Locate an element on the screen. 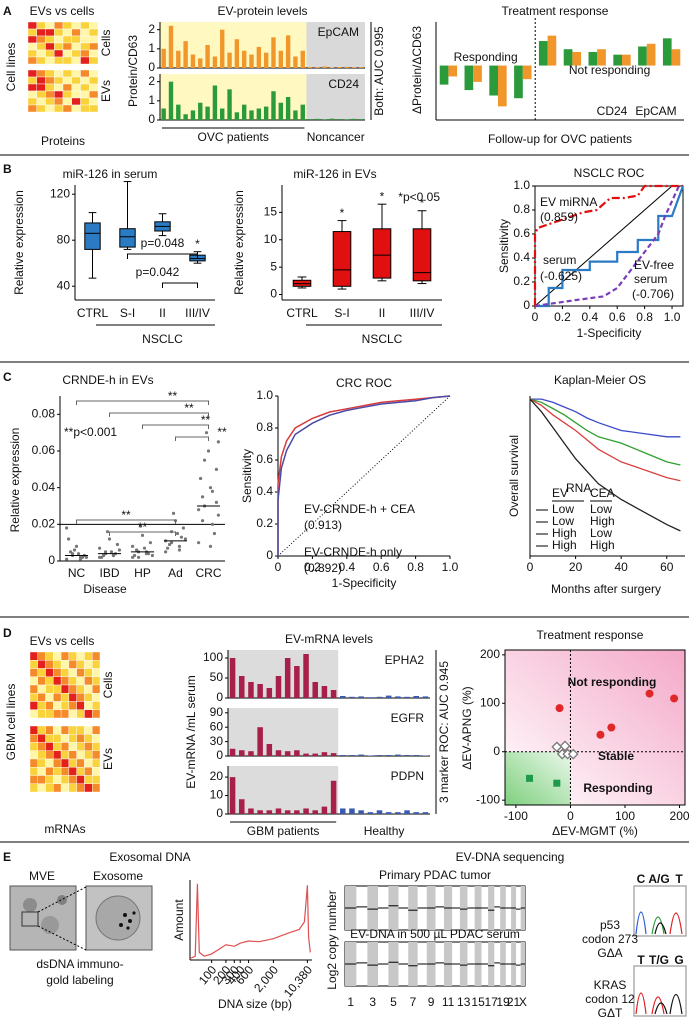 Image resolution: width=689 pixels, height=1020 pixels. x-axis-label: Disease is located at coordinates (105, 589).